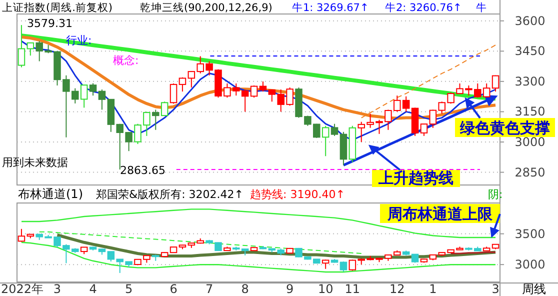 The height and width of the screenshot is (296, 558). What do you see at coordinates (128, 289) in the screenshot?
I see `x-tick-label: 5` at bounding box center [128, 289].